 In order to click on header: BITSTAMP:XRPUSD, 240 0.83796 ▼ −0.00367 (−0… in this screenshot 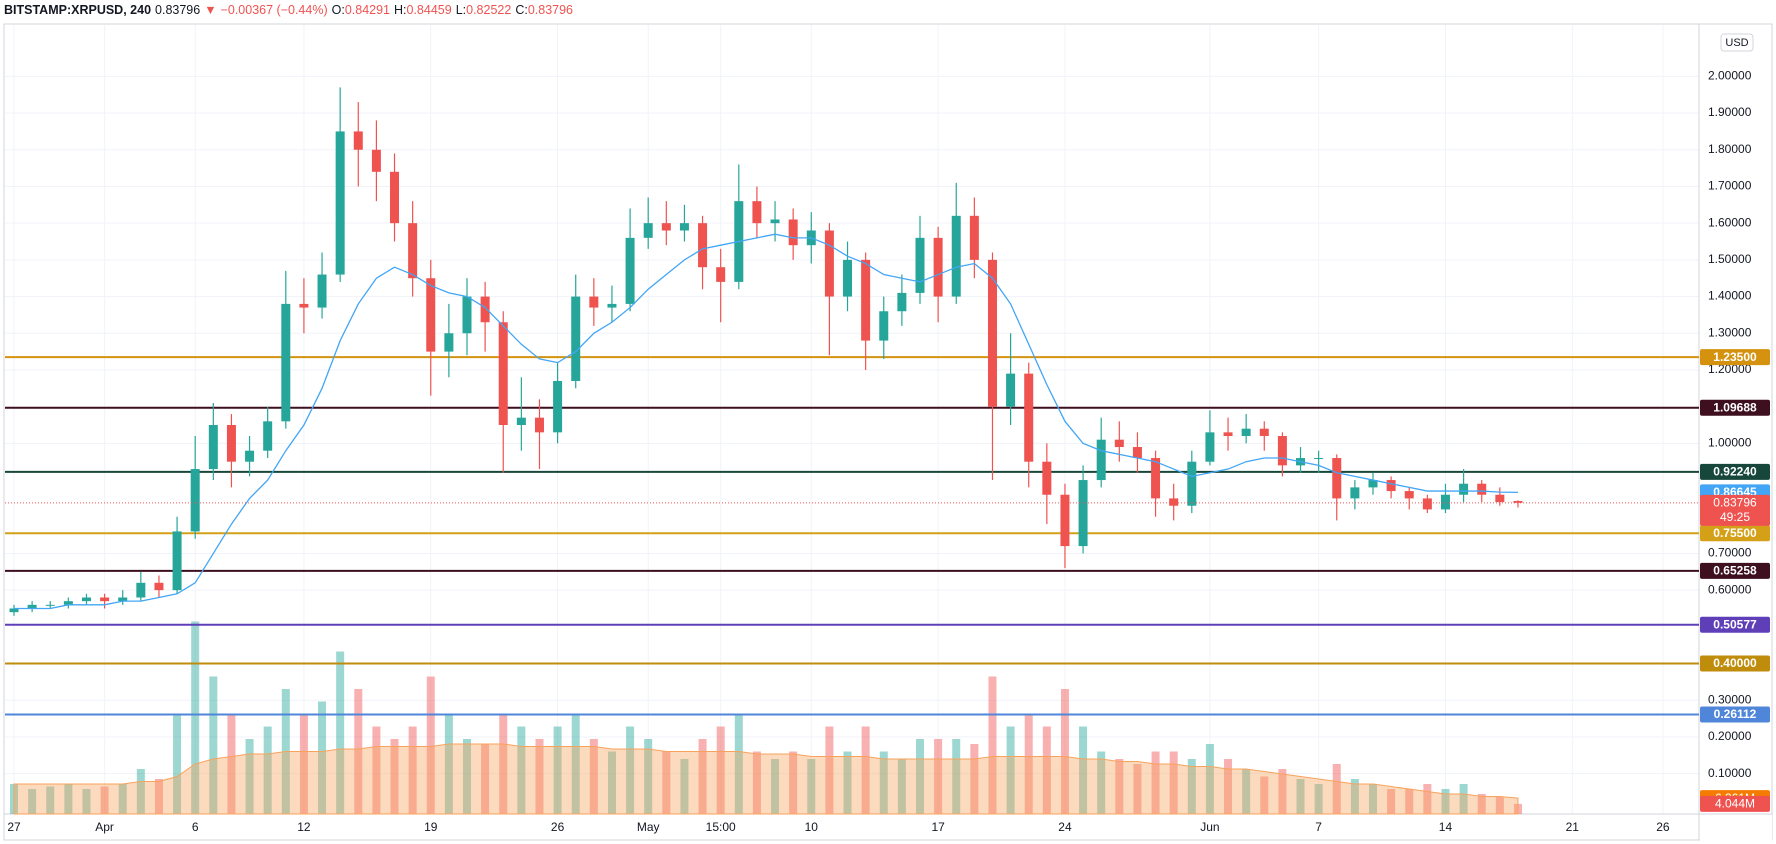, I will do `click(292, 10)`.